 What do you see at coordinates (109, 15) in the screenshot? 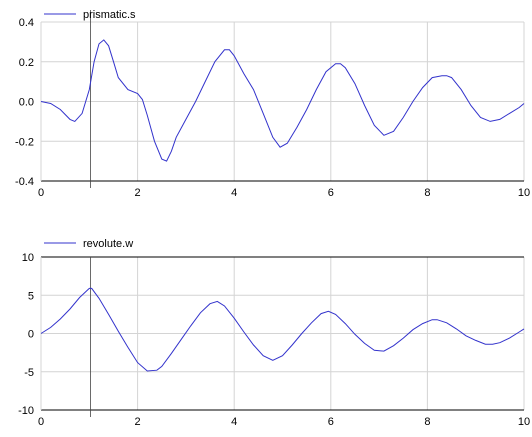
I see `legend-label: prismatic.s` at bounding box center [109, 15].